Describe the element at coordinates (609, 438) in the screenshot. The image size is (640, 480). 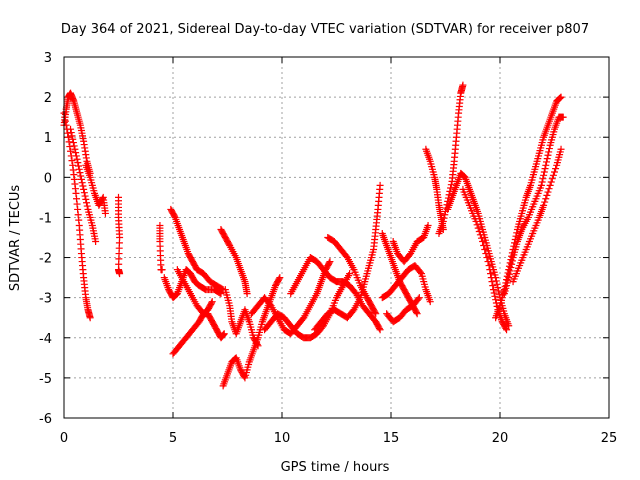
I see `x-tick-label: 25` at that location.